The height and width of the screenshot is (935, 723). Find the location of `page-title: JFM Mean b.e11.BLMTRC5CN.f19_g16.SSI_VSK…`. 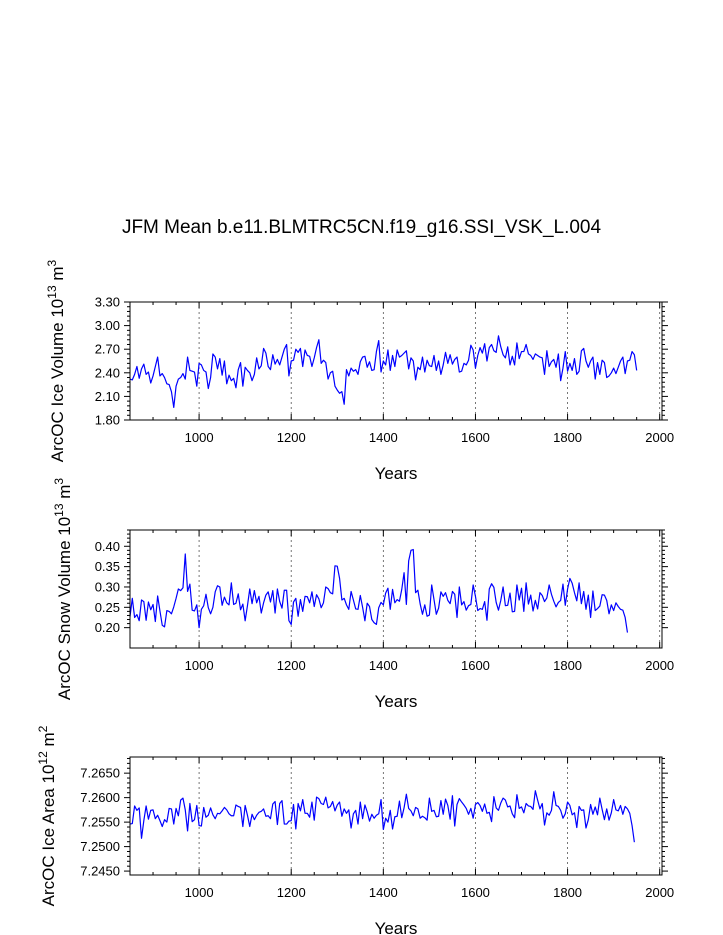

page-title: JFM Mean b.e11.BLMTRC5CN.f19_g16.SSI_VSK… is located at coordinates (361, 227).